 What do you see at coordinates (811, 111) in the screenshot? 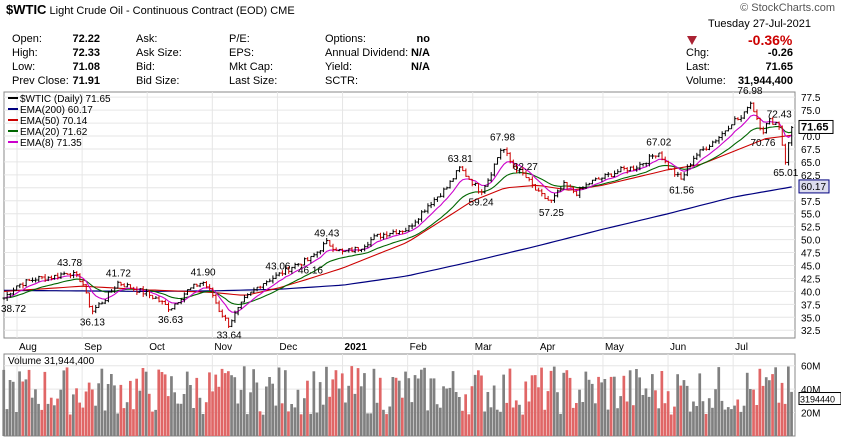
I see `price-y-tick-label: 75.0` at bounding box center [811, 111].